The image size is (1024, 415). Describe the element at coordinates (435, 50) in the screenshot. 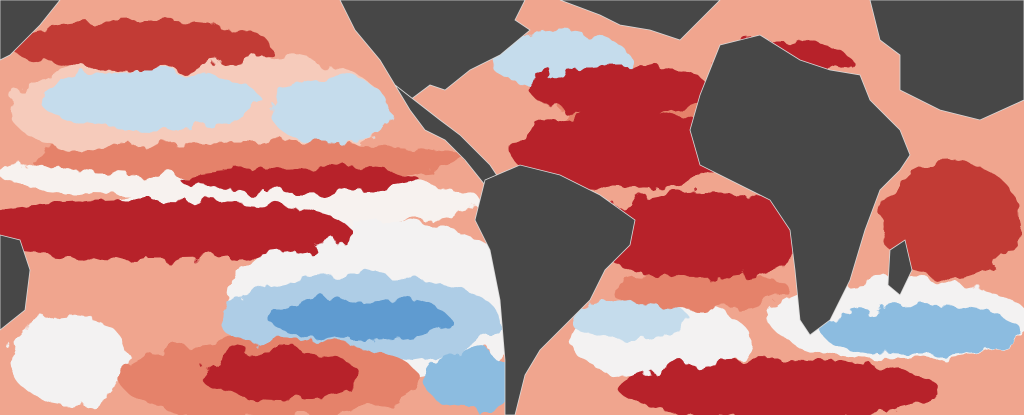

I see `land-north-america` at that location.